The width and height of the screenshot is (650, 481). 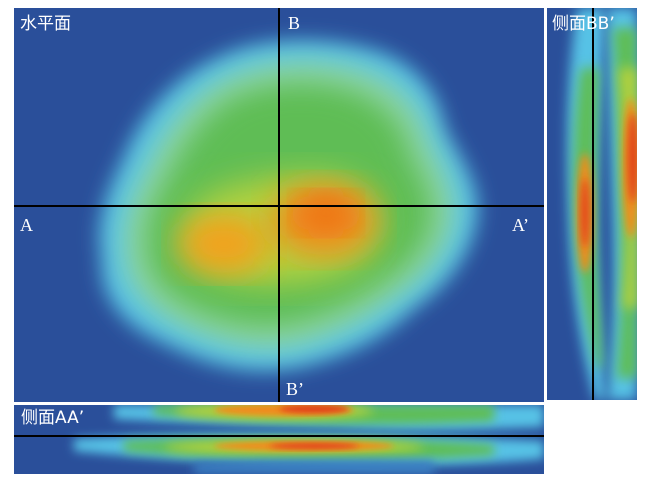 What do you see at coordinates (294, 23) in the screenshot?
I see `marker-b: B` at bounding box center [294, 23].